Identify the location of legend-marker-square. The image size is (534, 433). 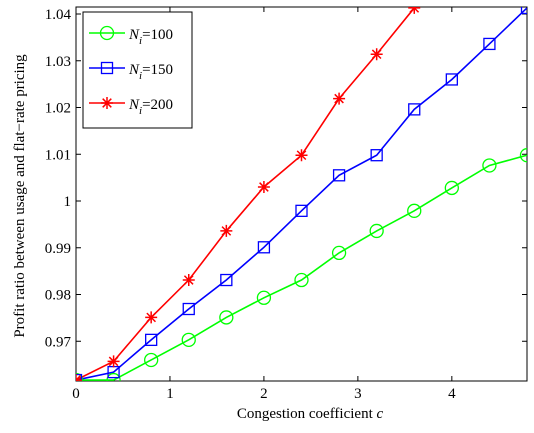
(107, 68).